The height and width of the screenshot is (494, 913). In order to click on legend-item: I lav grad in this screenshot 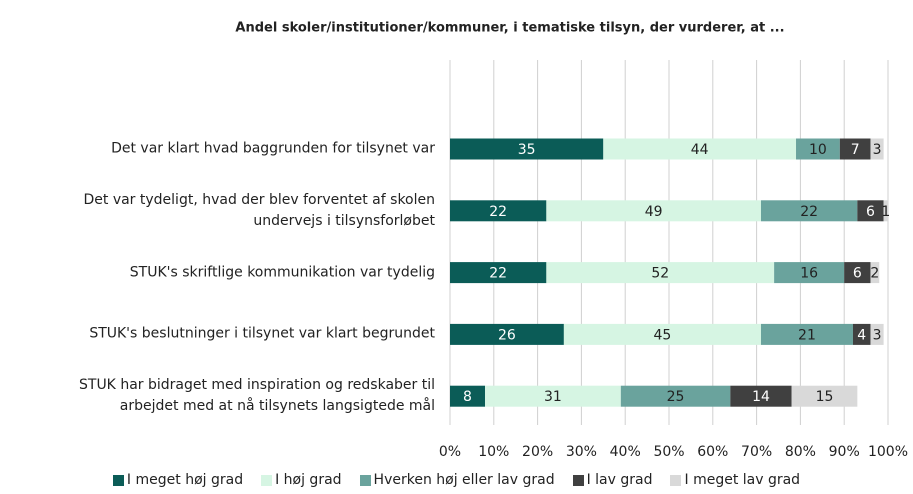, I will do `click(612, 480)`.